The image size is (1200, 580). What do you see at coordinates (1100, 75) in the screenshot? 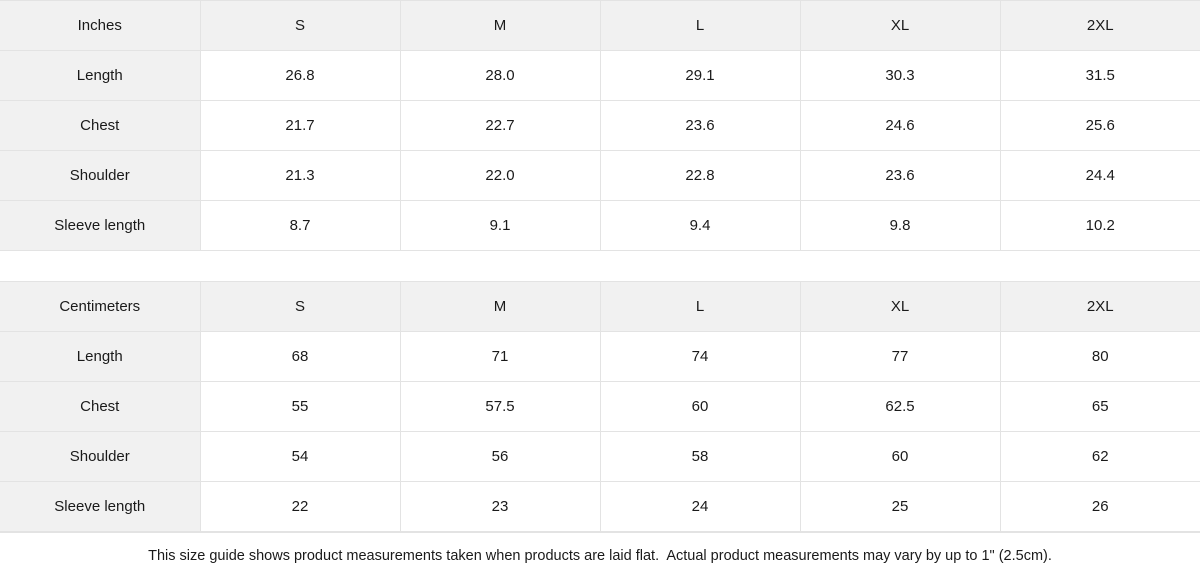
I see `cell-length-2xl: 31.5` at bounding box center [1100, 75].